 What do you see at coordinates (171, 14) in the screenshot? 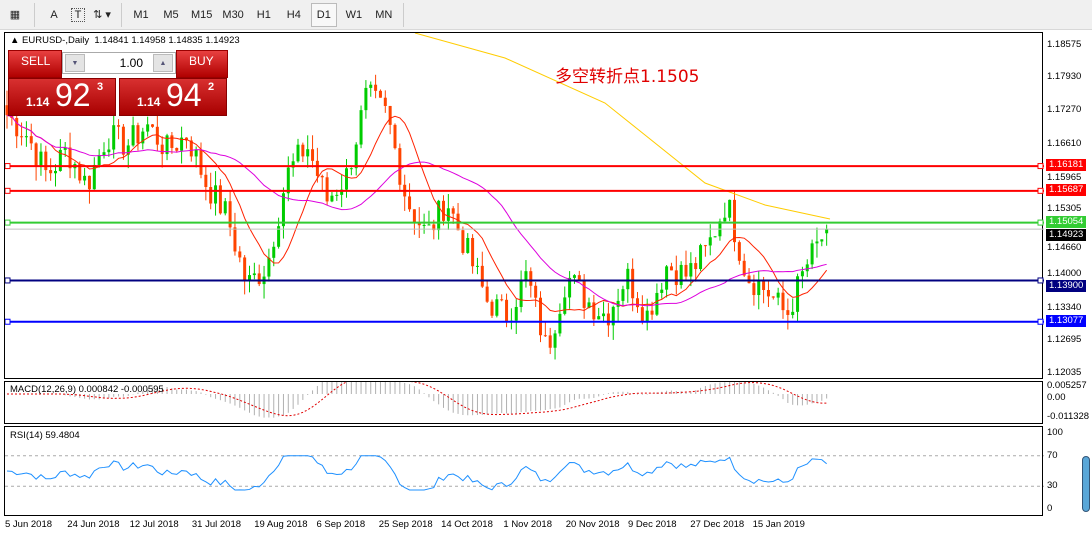
I see `tf-m5: M5` at bounding box center [171, 14].